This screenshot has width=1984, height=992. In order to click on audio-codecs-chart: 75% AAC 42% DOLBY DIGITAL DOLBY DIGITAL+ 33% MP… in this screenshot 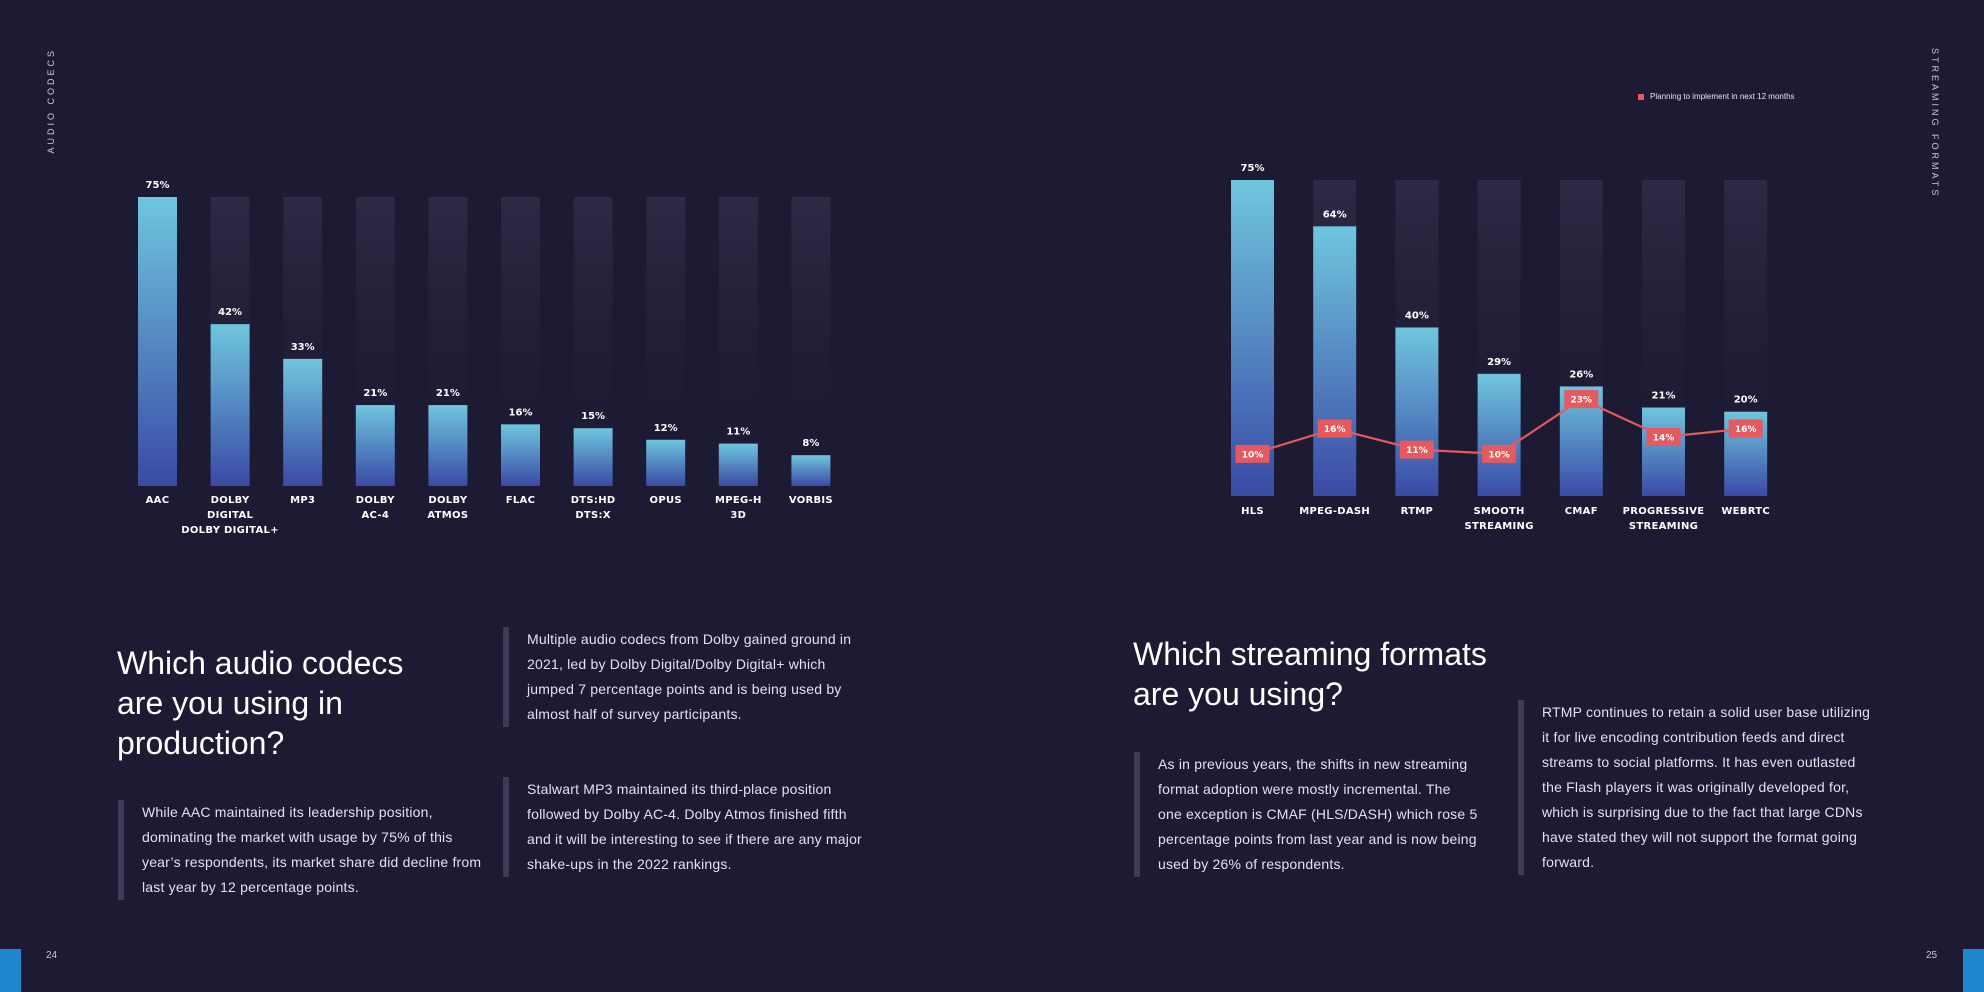, I will do `click(485, 358)`.